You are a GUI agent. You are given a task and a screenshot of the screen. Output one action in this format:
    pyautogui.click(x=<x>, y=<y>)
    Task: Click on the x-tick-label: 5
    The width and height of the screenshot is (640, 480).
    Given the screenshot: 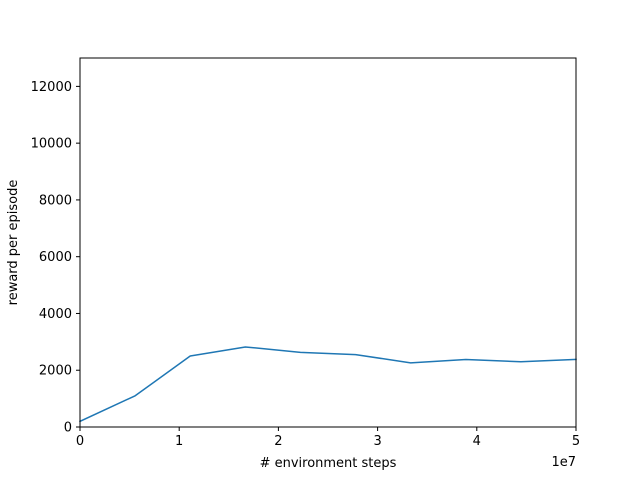 What is the action you would take?
    pyautogui.click(x=576, y=441)
    